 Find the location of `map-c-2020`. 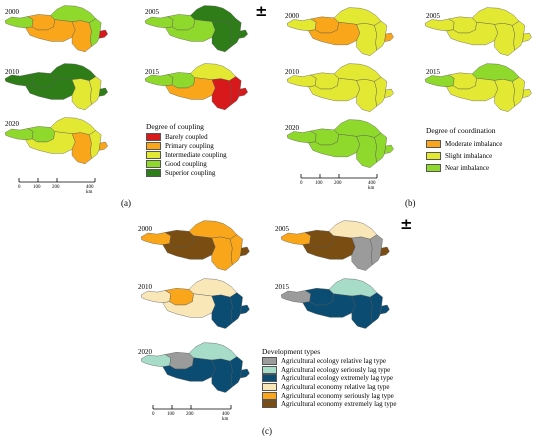

map-c-2020 is located at coordinates (197, 369).